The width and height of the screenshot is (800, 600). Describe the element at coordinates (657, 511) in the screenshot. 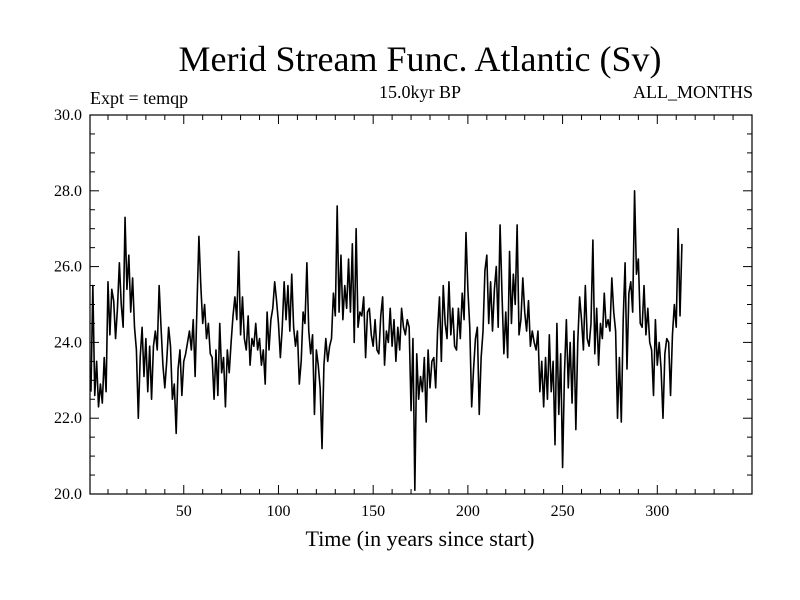

I see `x-tick-label: 300` at that location.